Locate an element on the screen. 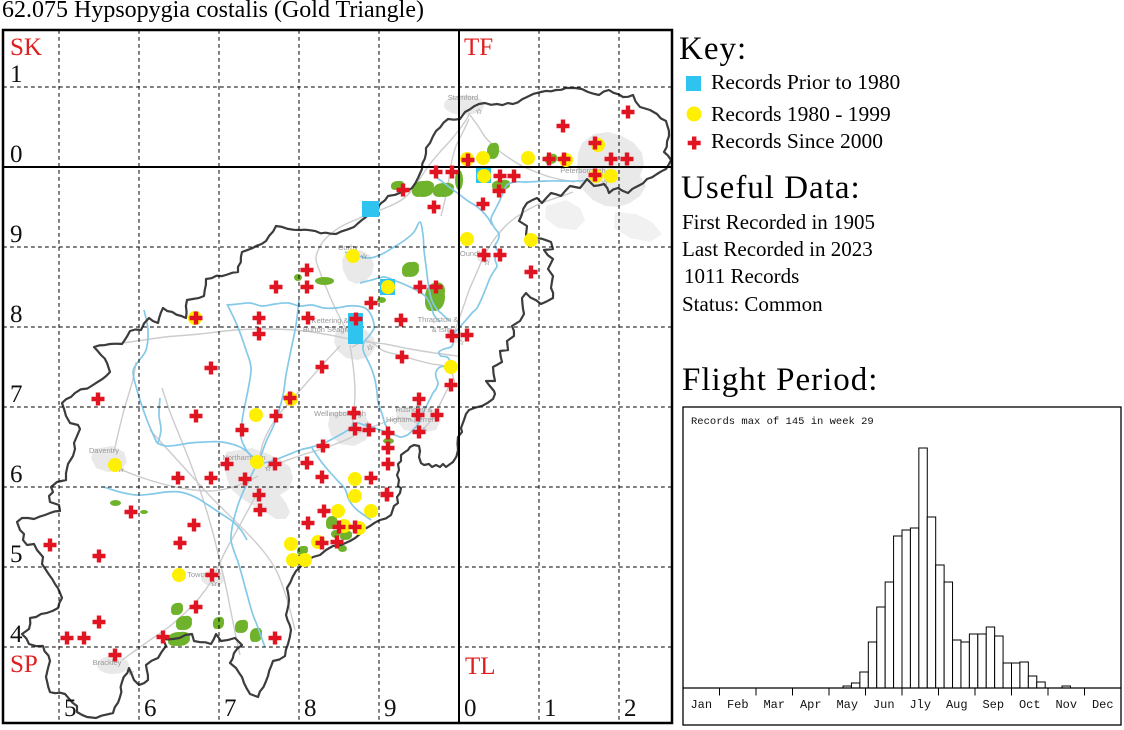 The image size is (1124, 730). svg-text: Sep is located at coordinates (993, 705).